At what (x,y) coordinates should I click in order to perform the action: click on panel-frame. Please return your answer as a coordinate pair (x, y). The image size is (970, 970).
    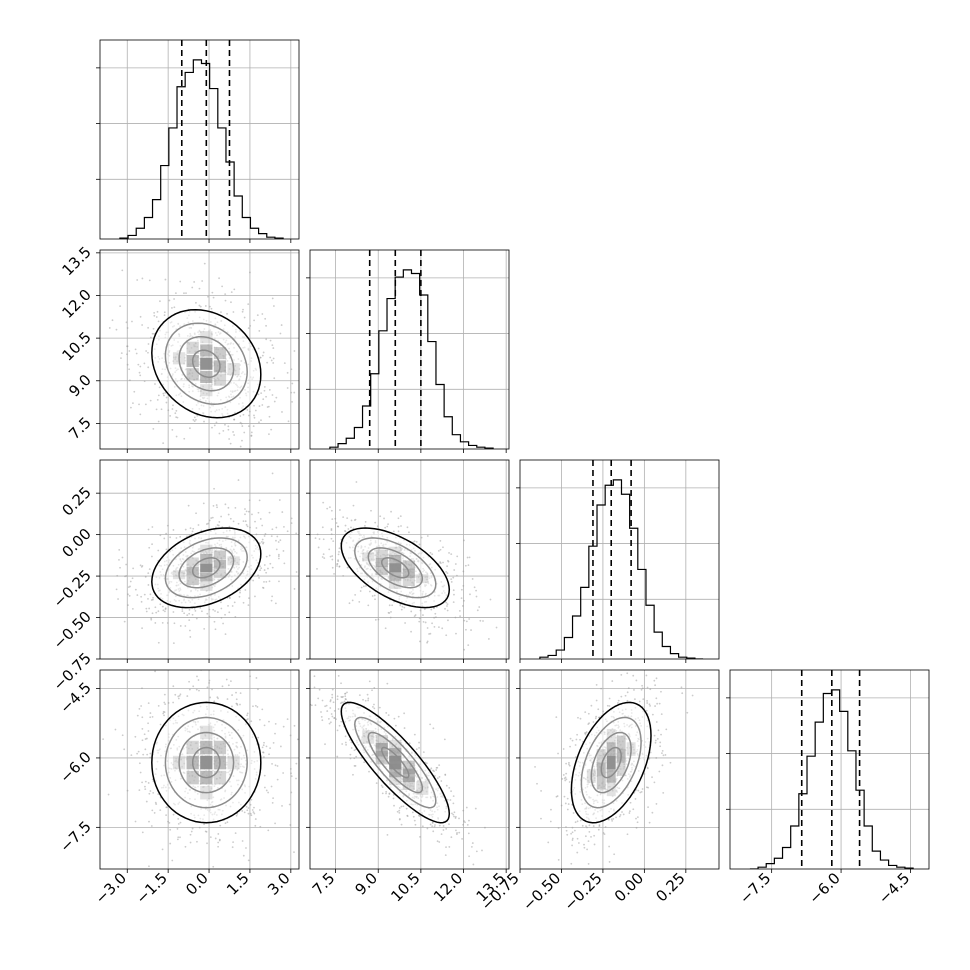
    Looking at the image, I should click on (409, 349).